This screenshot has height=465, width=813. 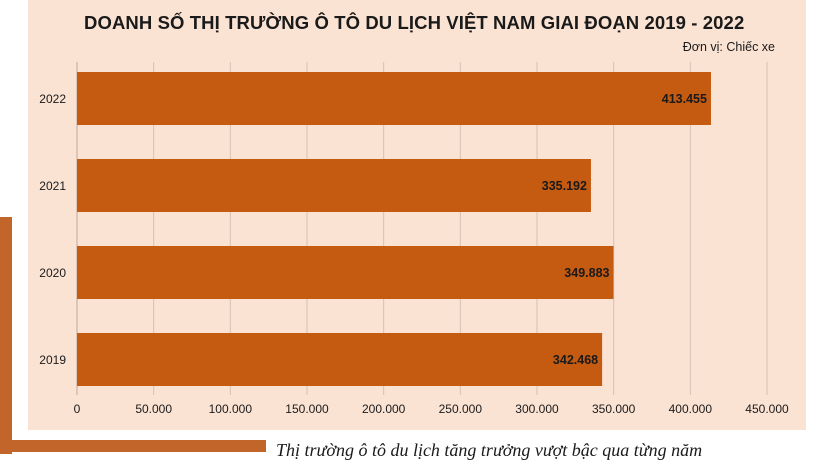 I want to click on x-tick-label: 450.000, so click(x=767, y=409).